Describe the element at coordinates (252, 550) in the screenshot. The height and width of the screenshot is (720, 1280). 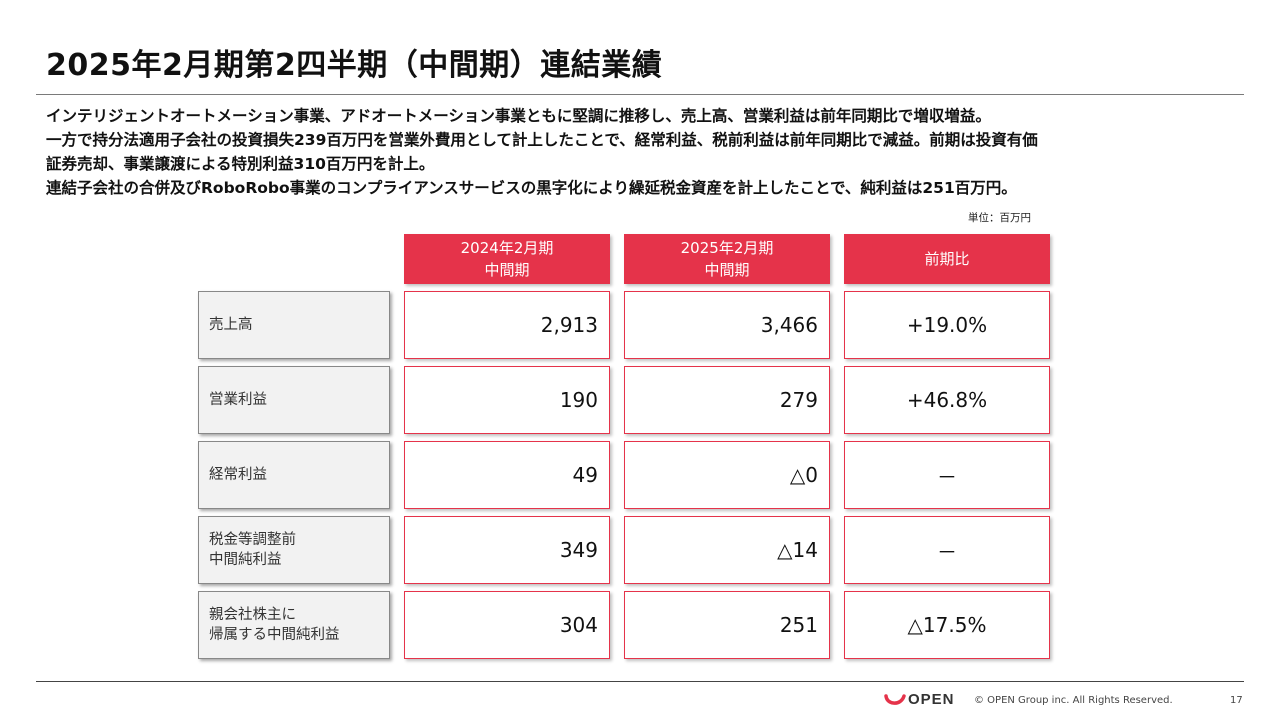
I see `row-label-text: 税金等調整前 中間純利益` at that location.